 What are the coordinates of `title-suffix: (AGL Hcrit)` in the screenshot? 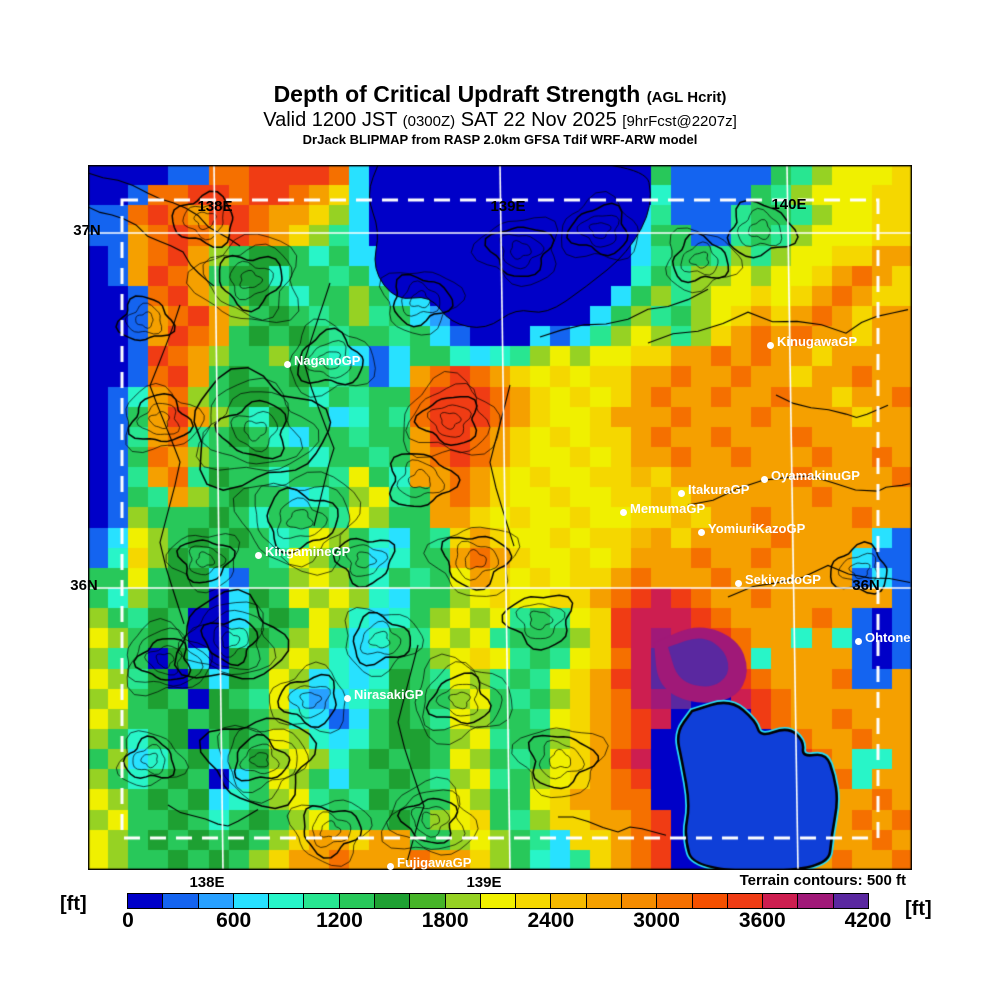 It's located at (686, 97).